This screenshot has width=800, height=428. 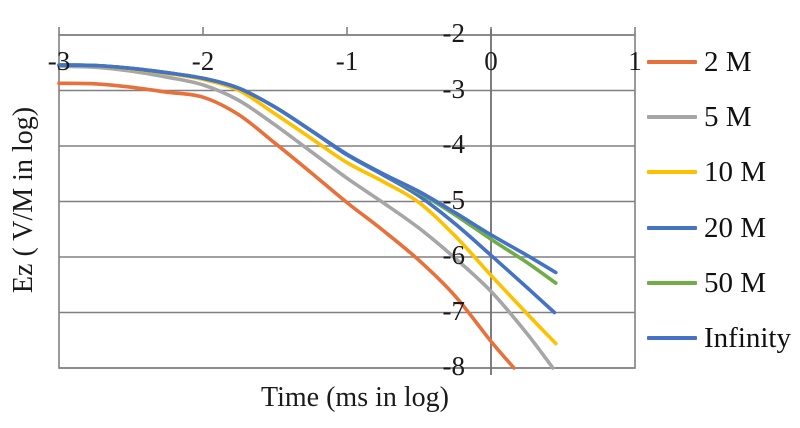 What do you see at coordinates (735, 227) in the screenshot?
I see `legend-label: 20 M` at bounding box center [735, 227].